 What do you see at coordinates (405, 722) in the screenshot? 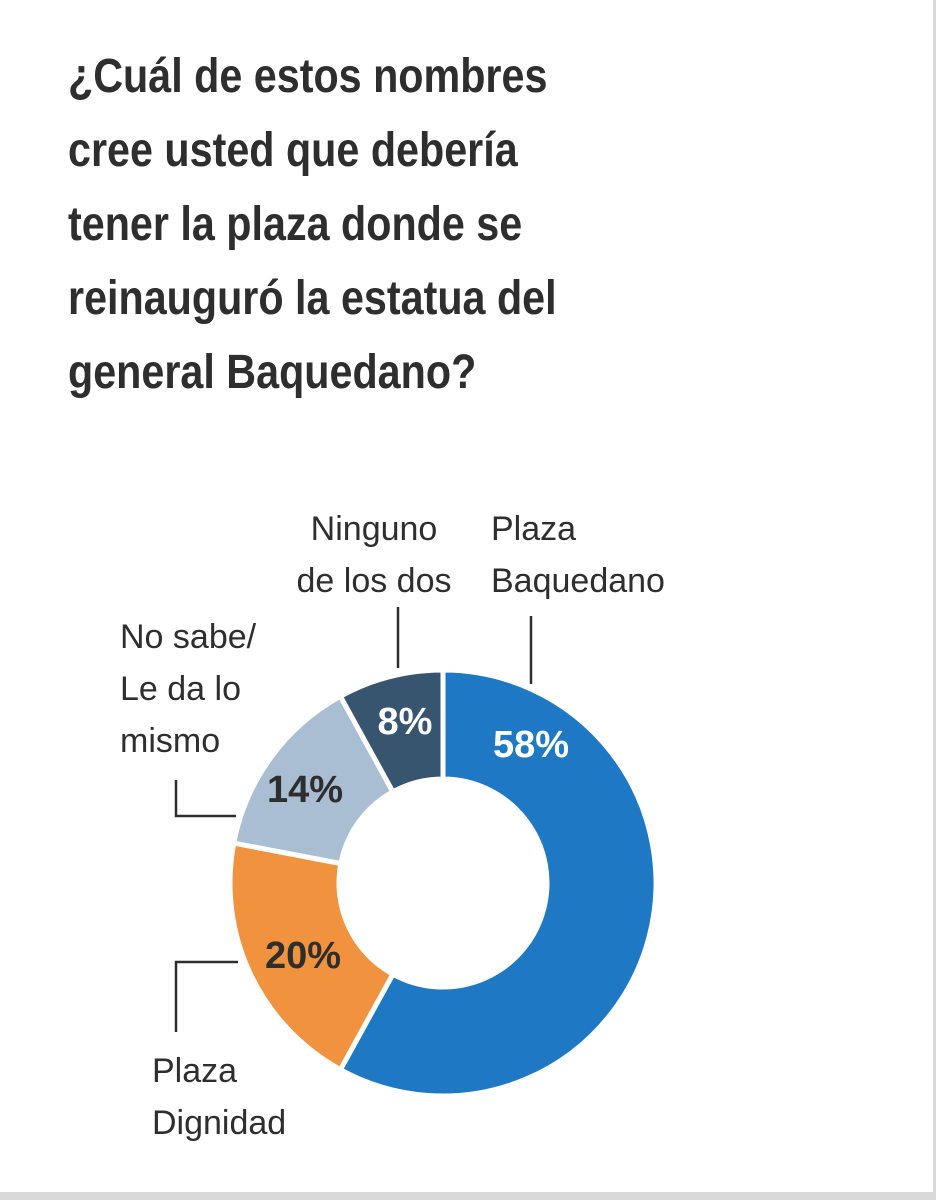
I see `value-label-ninguno-de-los-dos: 8%` at bounding box center [405, 722].